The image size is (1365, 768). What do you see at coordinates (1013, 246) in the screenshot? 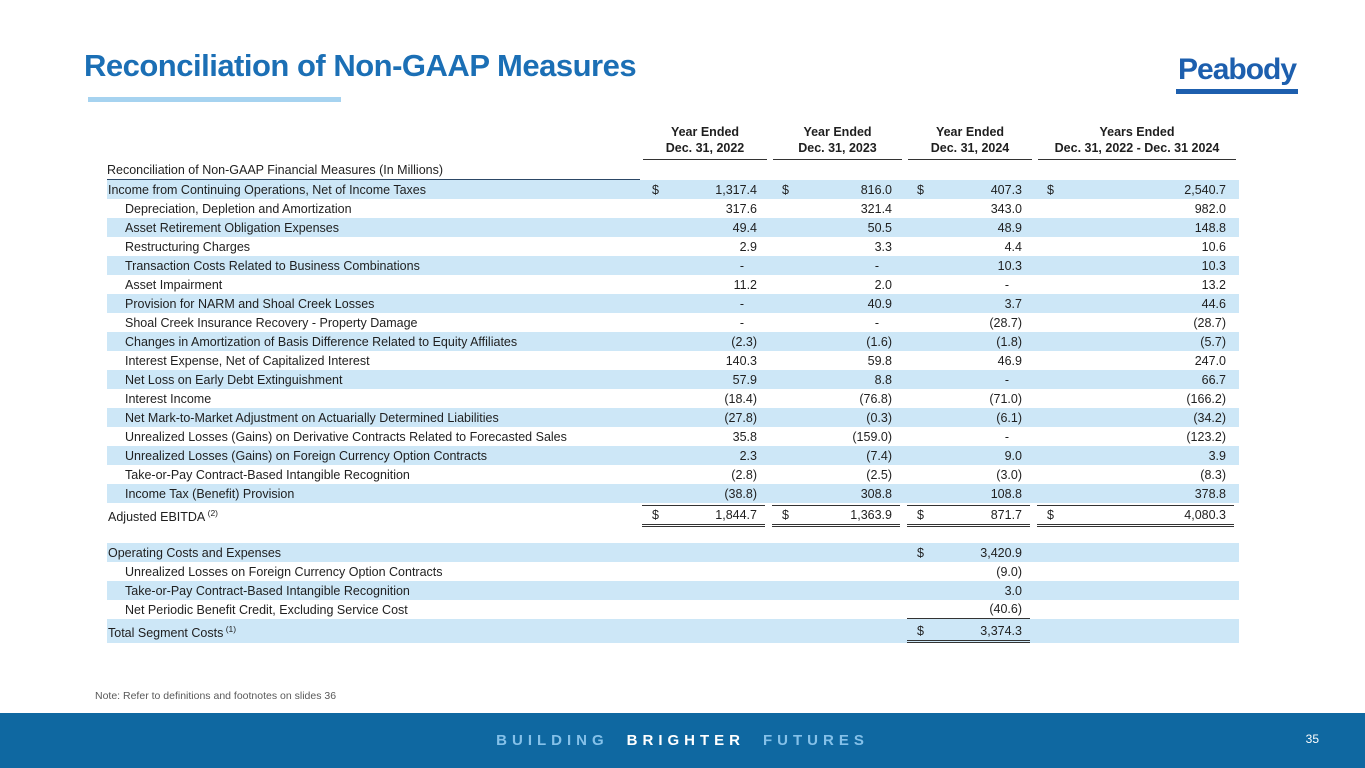
I see `value: 4.4` at bounding box center [1013, 246].